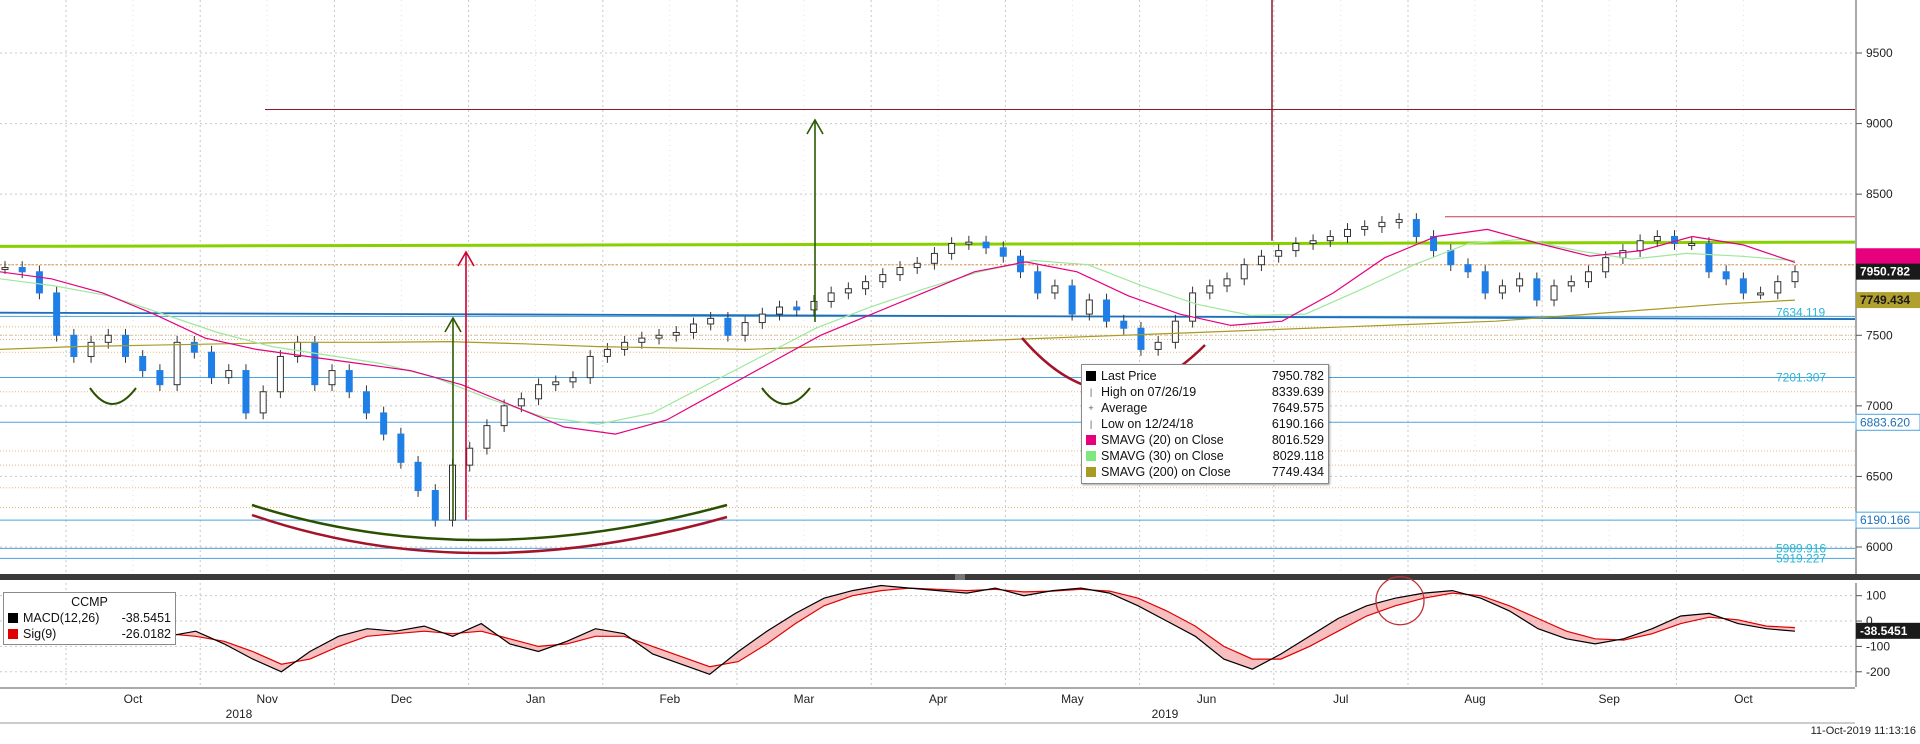  I want to click on legend-label: SMAVG (20) on Close, so click(1186, 440).